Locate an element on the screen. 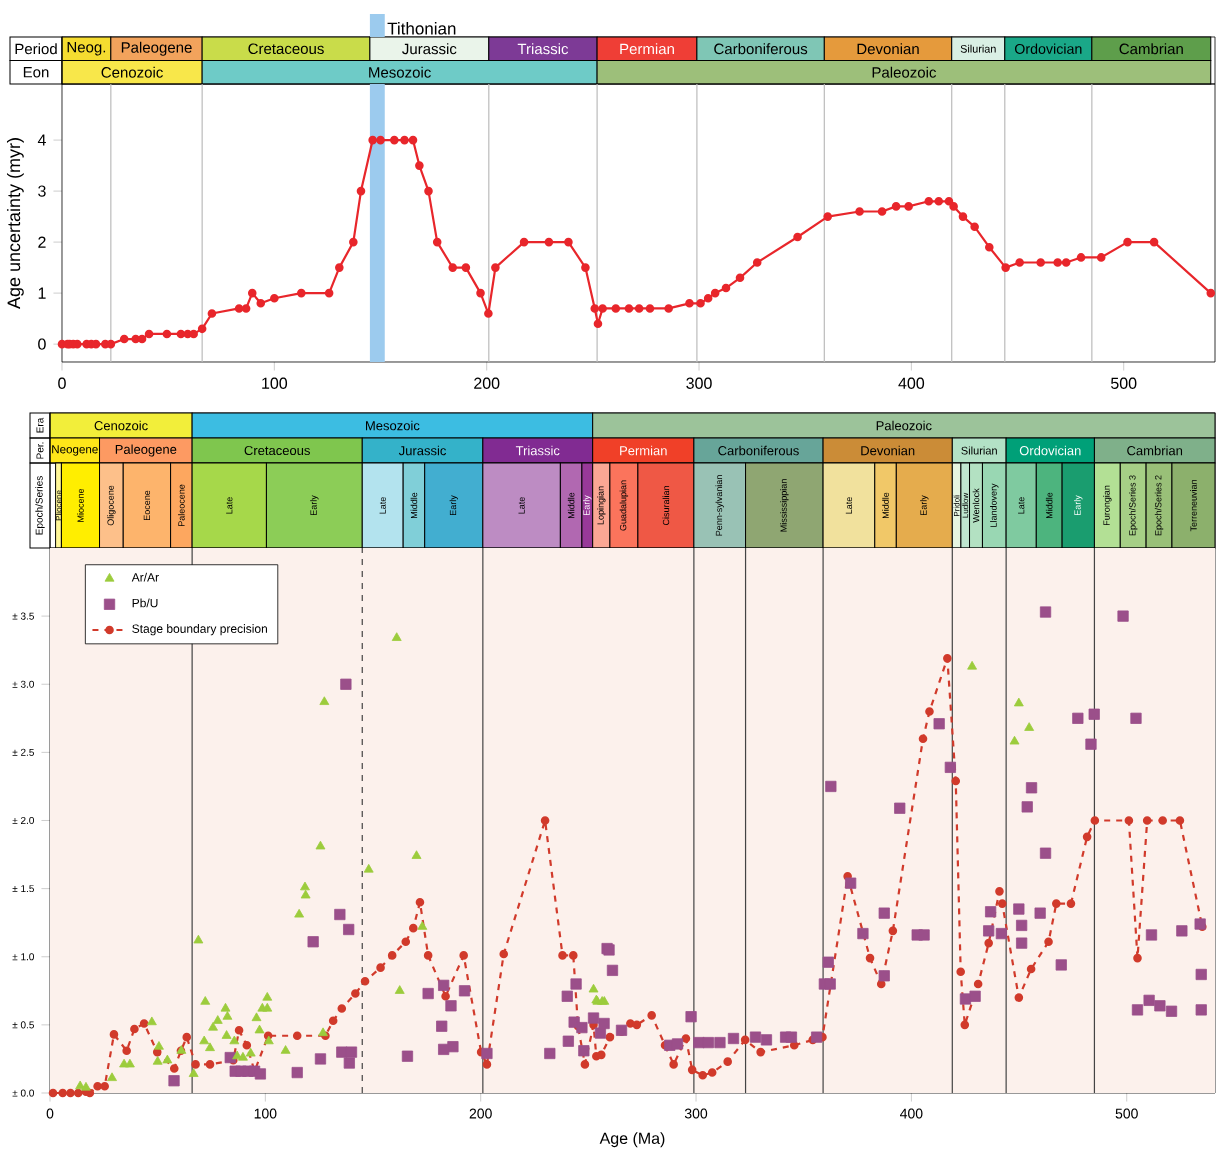 The width and height of the screenshot is (1218, 1155). y-tick-label: 0 is located at coordinates (42, 344).